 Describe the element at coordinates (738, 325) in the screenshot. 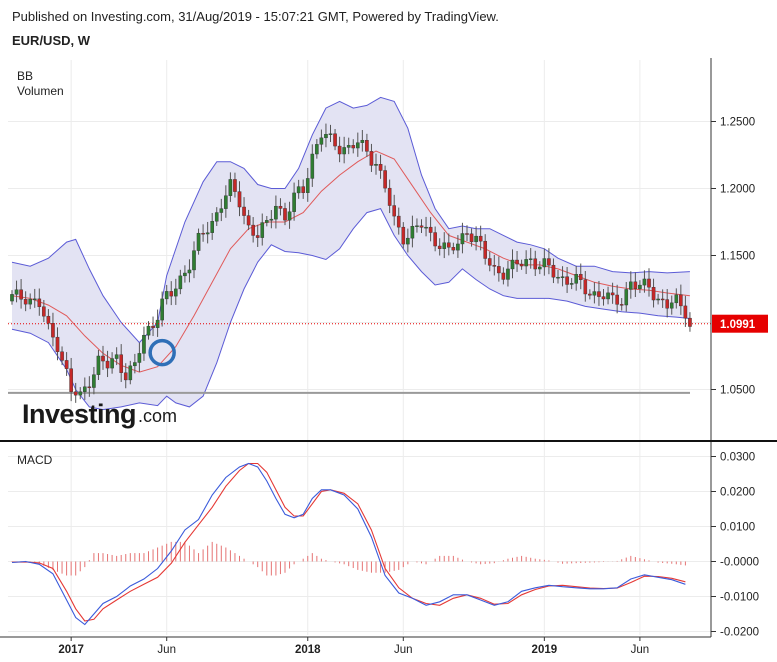

I see `last-price-label: 1.0991` at that location.